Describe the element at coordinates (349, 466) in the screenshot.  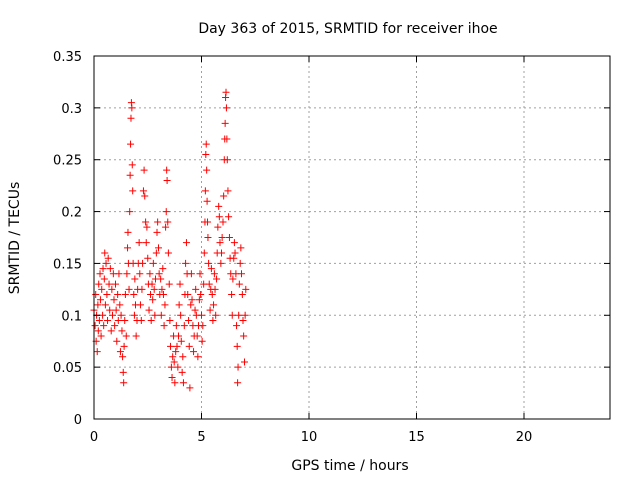
I see `x-axis-label: GPS time / hours` at that location.